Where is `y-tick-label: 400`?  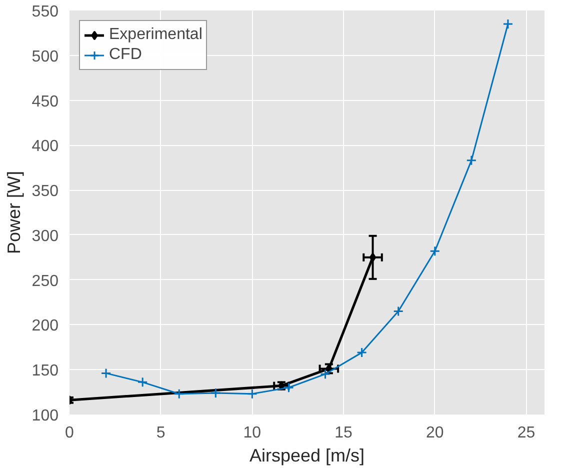 y-tick-label: 400 is located at coordinates (45, 147).